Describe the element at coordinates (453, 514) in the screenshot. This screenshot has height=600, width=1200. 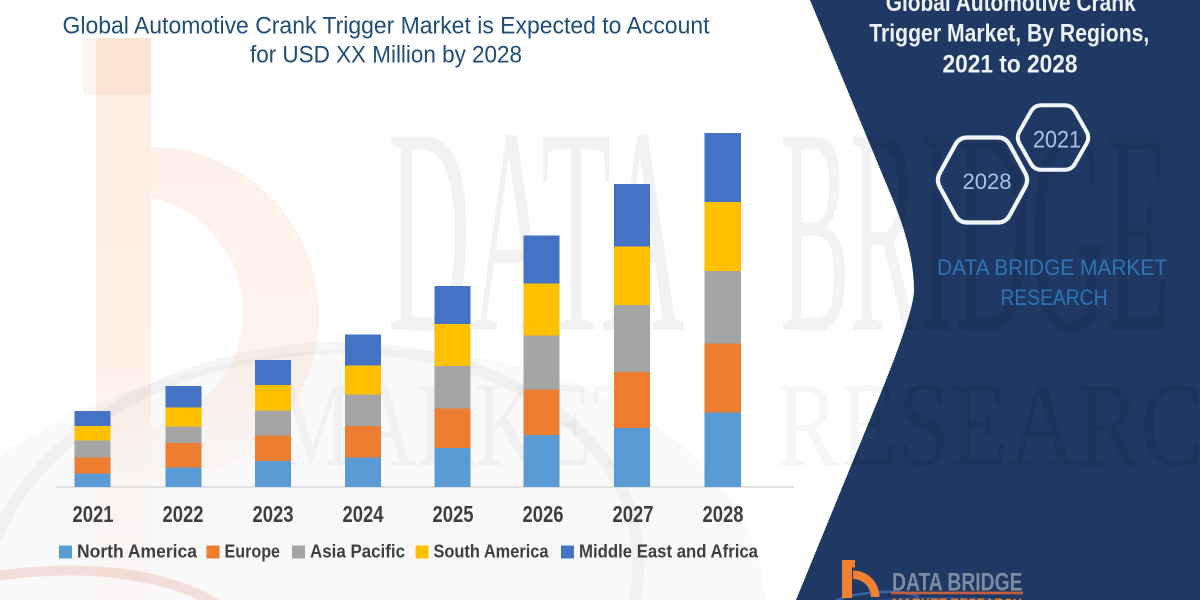
I see `svg-text: 2025` at that location.